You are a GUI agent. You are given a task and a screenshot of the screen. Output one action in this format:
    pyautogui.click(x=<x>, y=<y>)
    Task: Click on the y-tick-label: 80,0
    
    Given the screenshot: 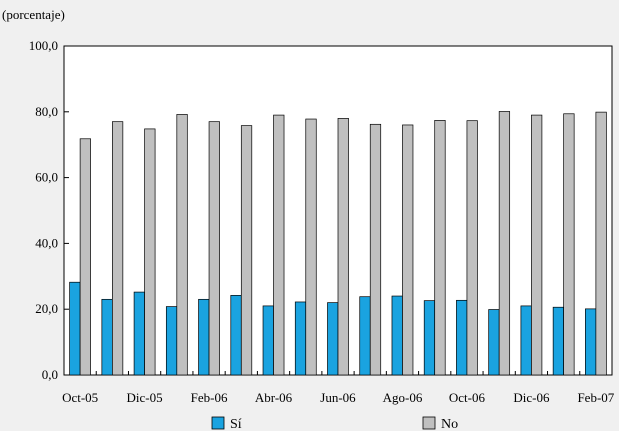 What is the action you would take?
    pyautogui.click(x=46, y=111)
    